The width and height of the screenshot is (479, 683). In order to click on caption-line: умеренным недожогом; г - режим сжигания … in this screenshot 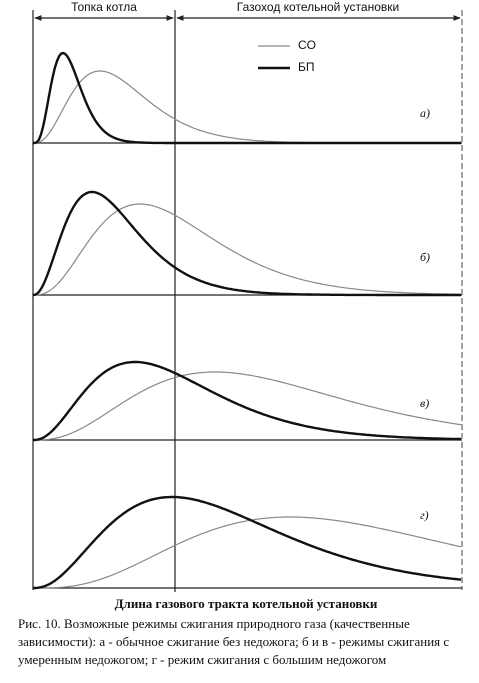, I will do `click(202, 659)`.